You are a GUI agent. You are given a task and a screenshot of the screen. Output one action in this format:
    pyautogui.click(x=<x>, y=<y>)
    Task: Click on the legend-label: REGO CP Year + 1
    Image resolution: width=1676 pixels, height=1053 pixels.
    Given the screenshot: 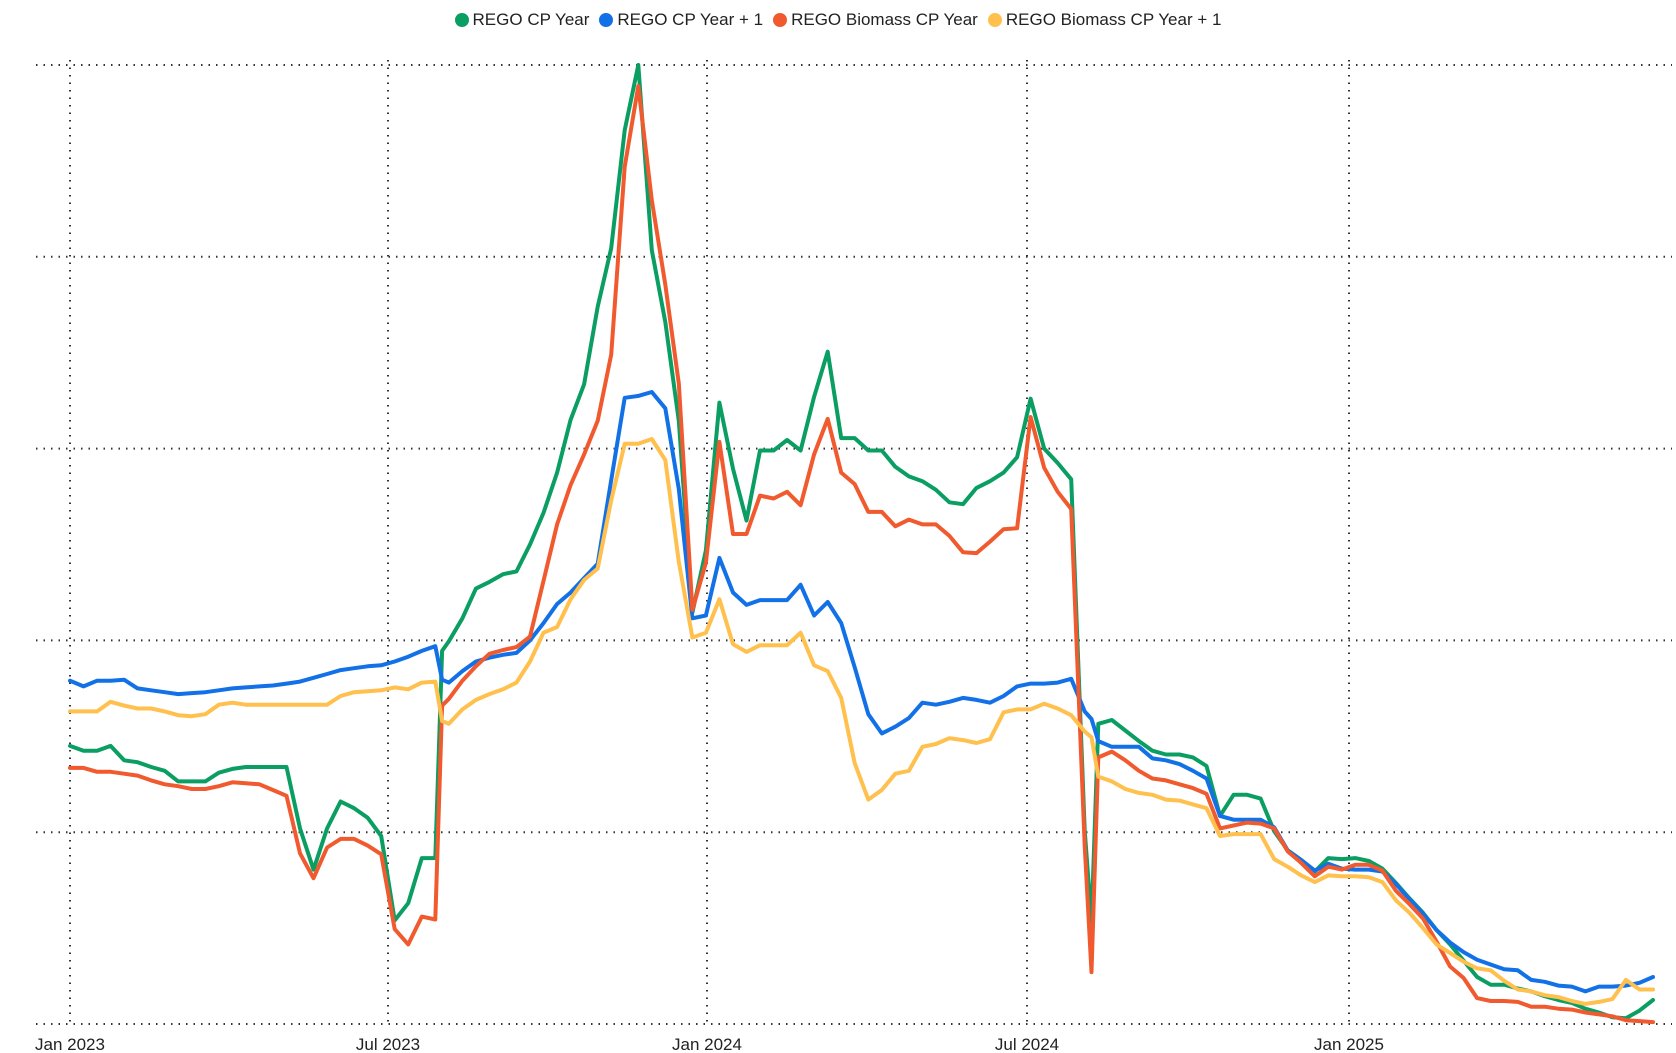 What is the action you would take?
    pyautogui.click(x=690, y=19)
    